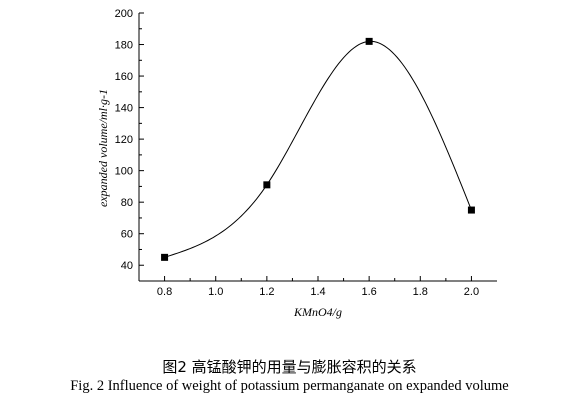 This screenshot has width=579, height=400. What do you see at coordinates (164, 292) in the screenshot?
I see `x-tick-label: 0.8` at bounding box center [164, 292].